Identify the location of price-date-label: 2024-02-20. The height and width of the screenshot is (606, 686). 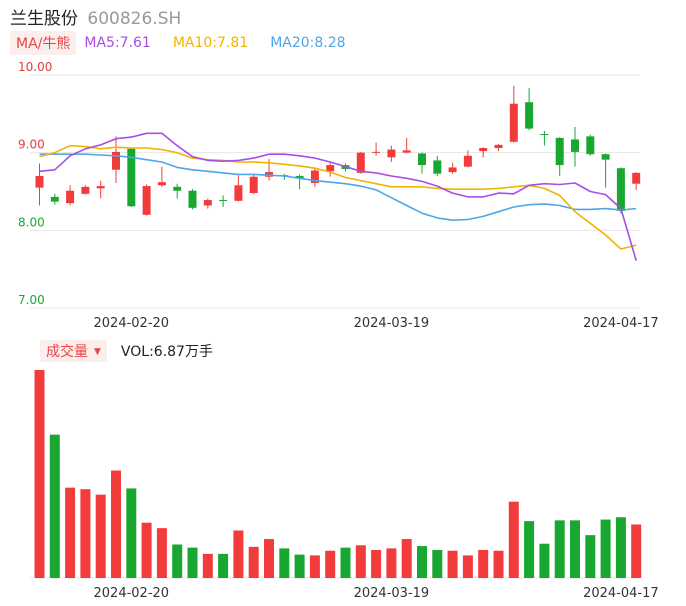
(132, 323).